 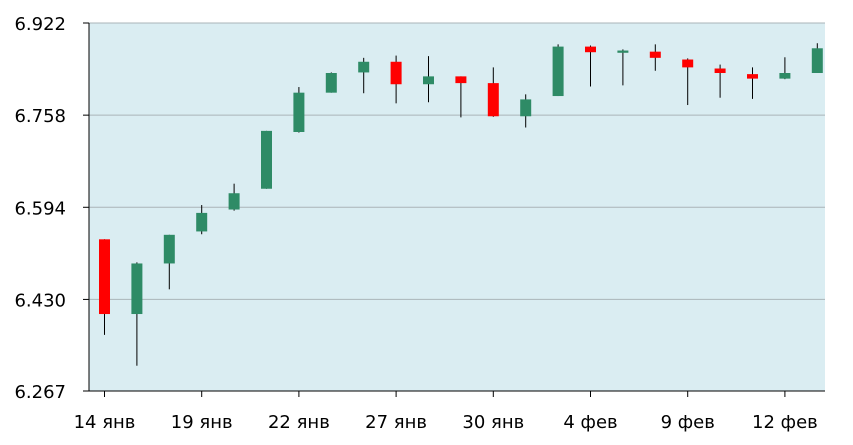 I want to click on x-tick-label: 14 янв, so click(x=105, y=422).